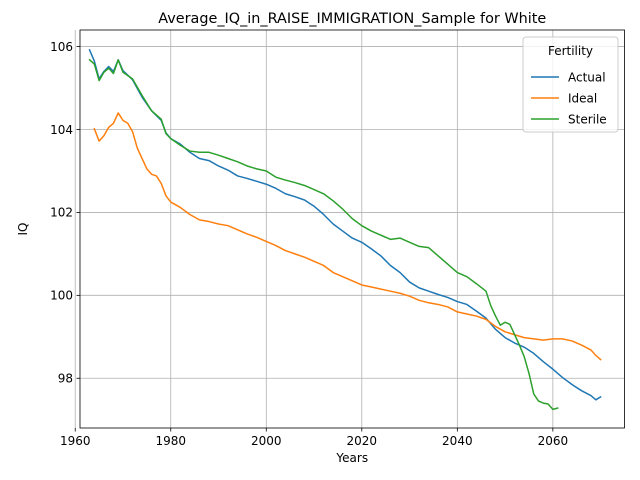 The width and height of the screenshot is (640, 480). I want to click on legend-title: Fertility, so click(570, 51).